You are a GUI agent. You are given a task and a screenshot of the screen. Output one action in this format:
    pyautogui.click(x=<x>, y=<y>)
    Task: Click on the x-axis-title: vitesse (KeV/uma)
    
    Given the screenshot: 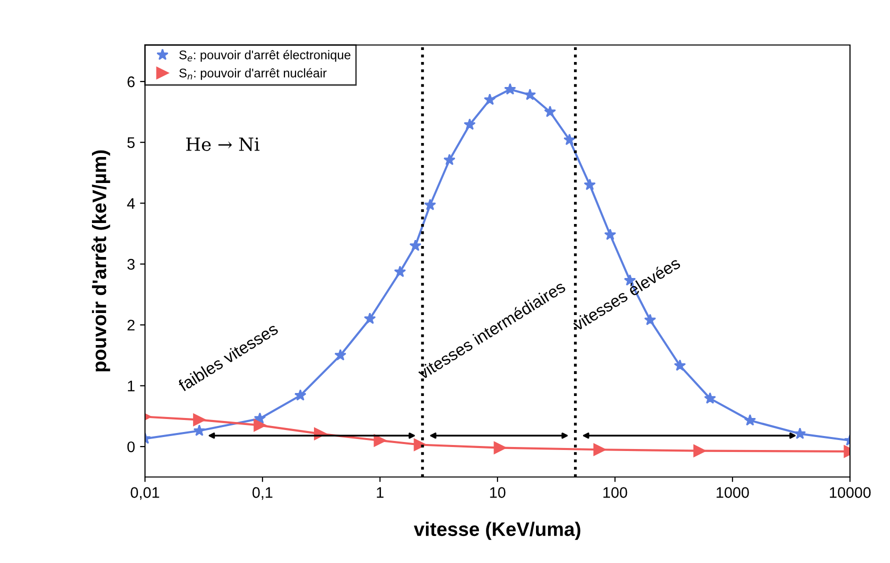 What is the action you would take?
    pyautogui.click(x=497, y=531)
    